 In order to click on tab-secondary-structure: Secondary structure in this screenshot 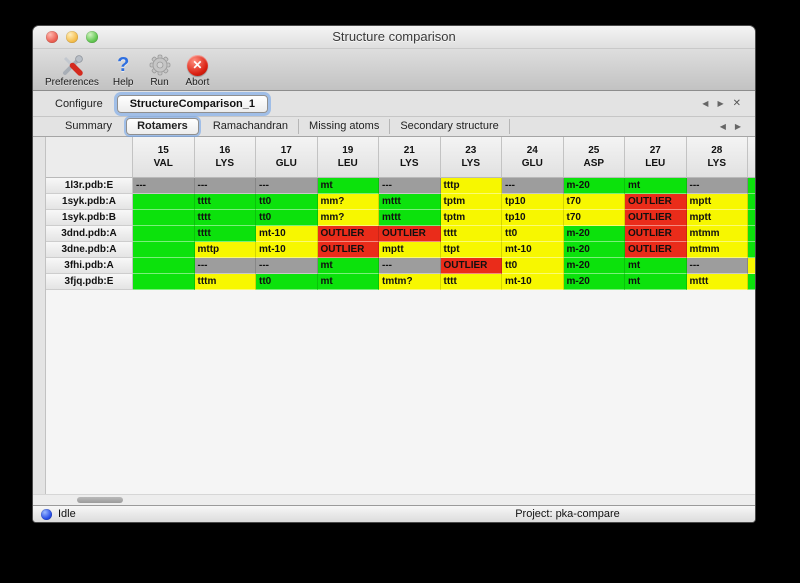, I will do `click(450, 126)`.